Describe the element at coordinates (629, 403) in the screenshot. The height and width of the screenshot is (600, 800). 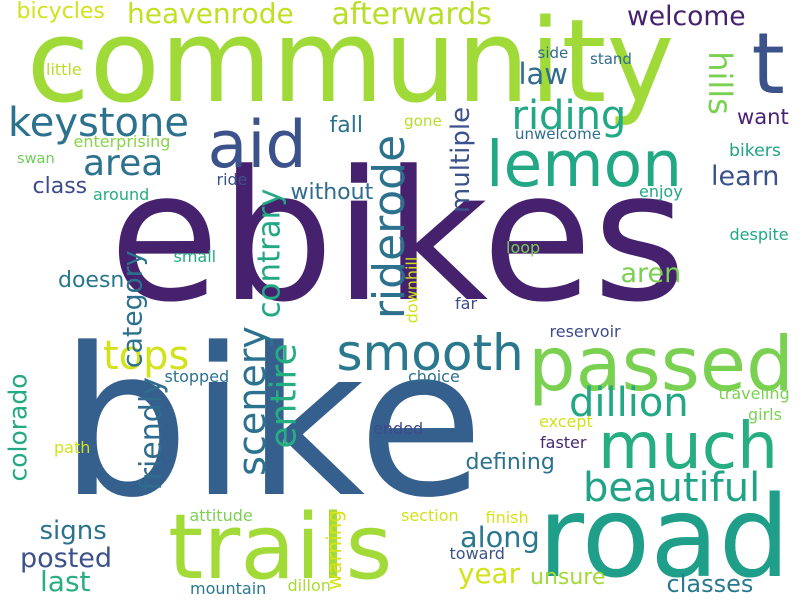
I see `word-dillion: dillion` at that location.